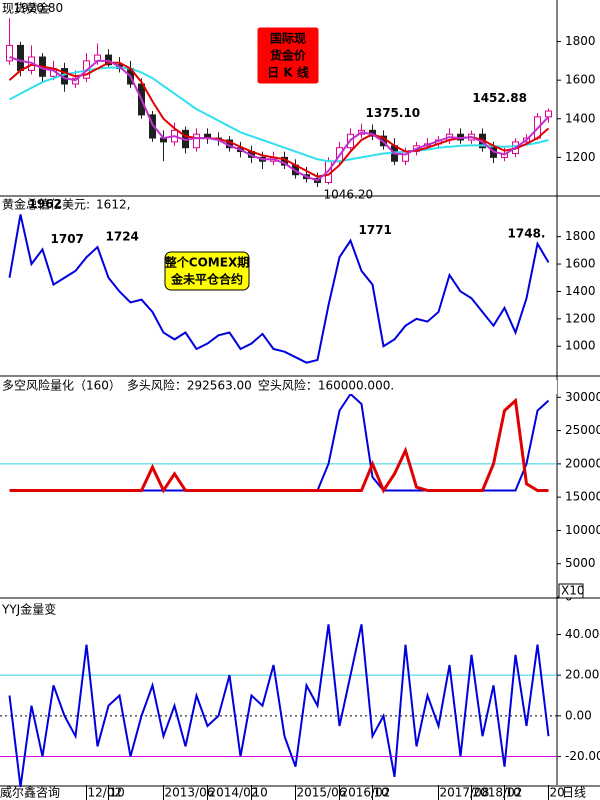 The height and width of the screenshot is (800, 600). I want to click on header-text: 多空风险量化（160）, so click(61, 385).